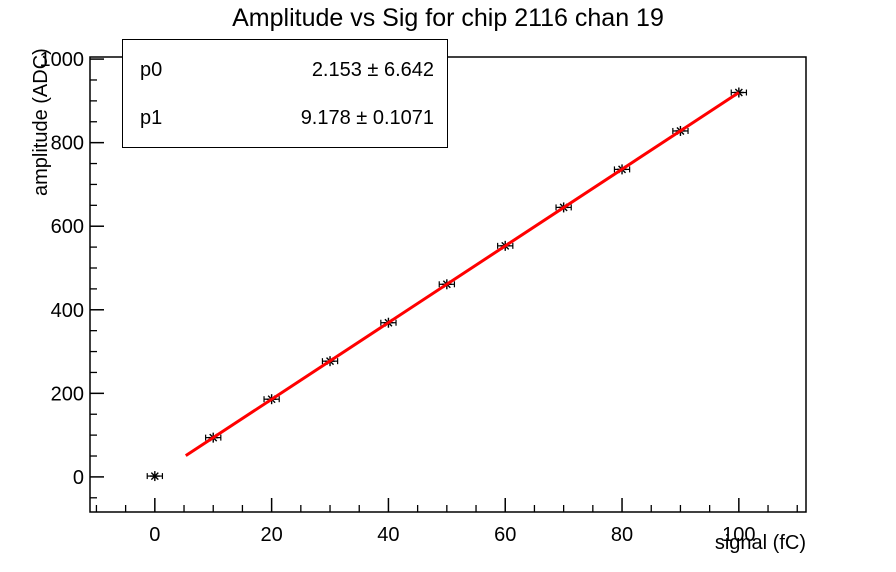 The height and width of the screenshot is (572, 896). What do you see at coordinates (67, 227) in the screenshot?
I see `y-tick-label: 600` at bounding box center [67, 227].